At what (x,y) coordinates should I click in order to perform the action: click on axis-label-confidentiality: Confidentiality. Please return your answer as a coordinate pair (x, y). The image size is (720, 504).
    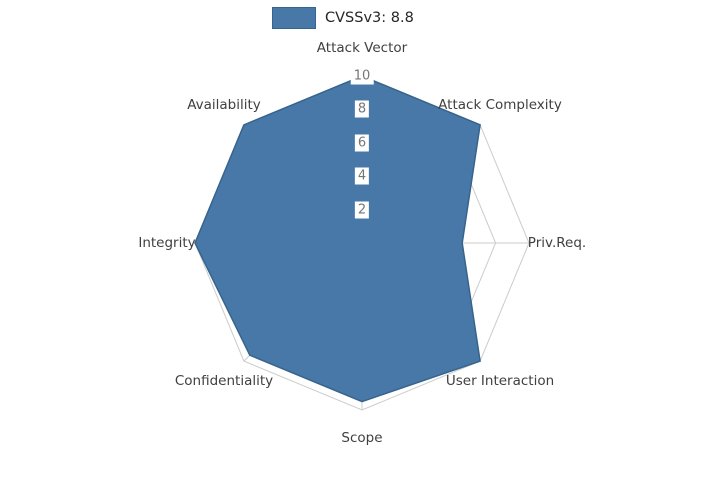
    Looking at the image, I should click on (224, 381).